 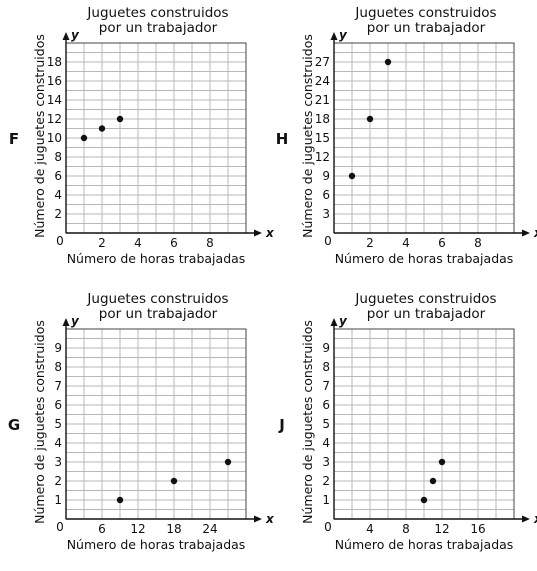 What do you see at coordinates (322, 62) in the screenshot?
I see `y-tick-label: 27` at bounding box center [322, 62].